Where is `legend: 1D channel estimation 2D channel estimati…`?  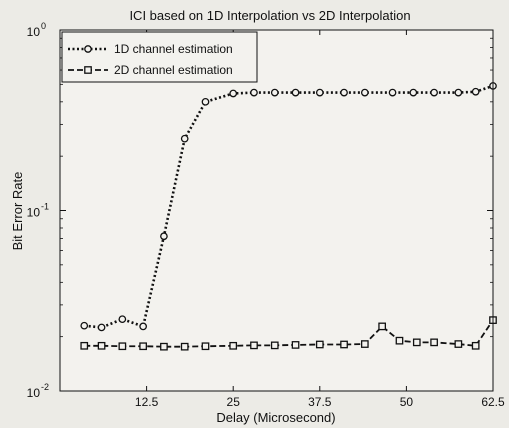 legend: 1D channel estimation 2D channel estimati… is located at coordinates (159, 57).